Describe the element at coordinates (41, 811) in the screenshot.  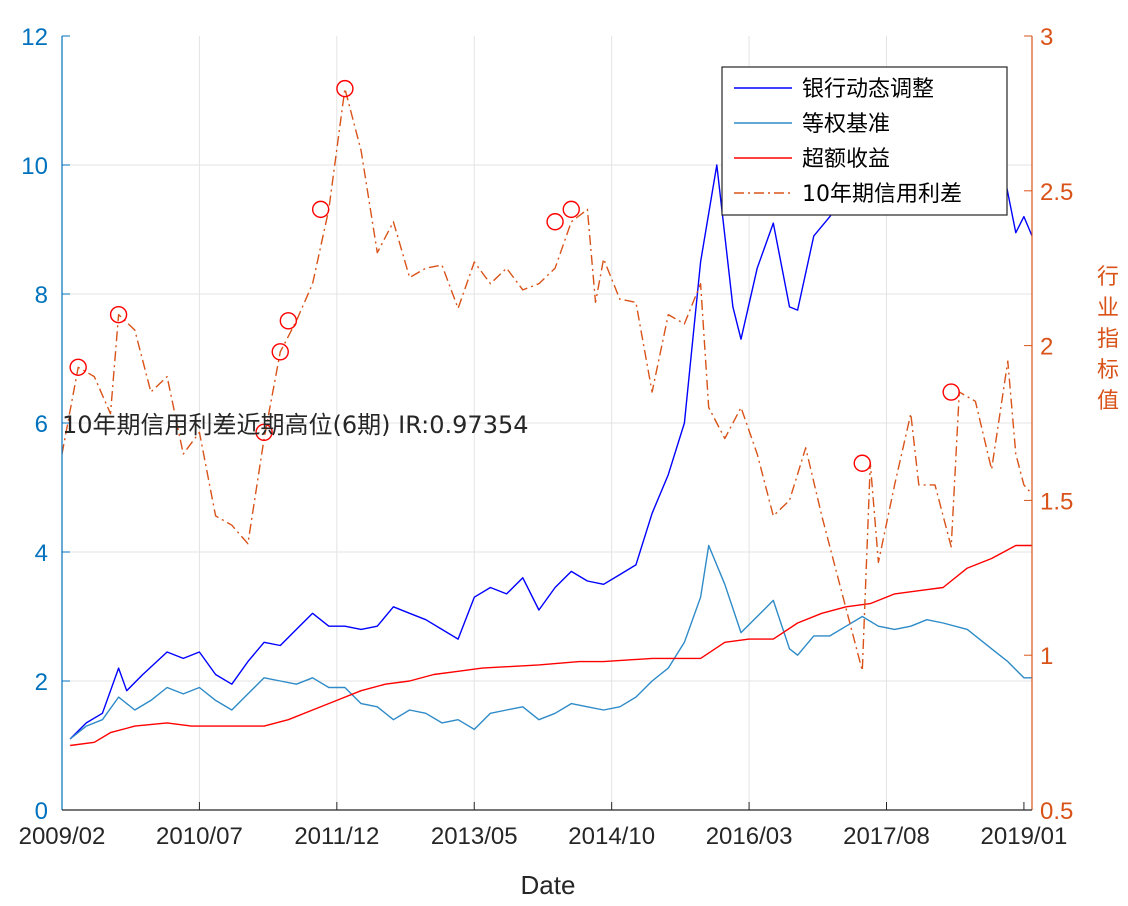
I see `y-left-tick-label: 0` at that location.